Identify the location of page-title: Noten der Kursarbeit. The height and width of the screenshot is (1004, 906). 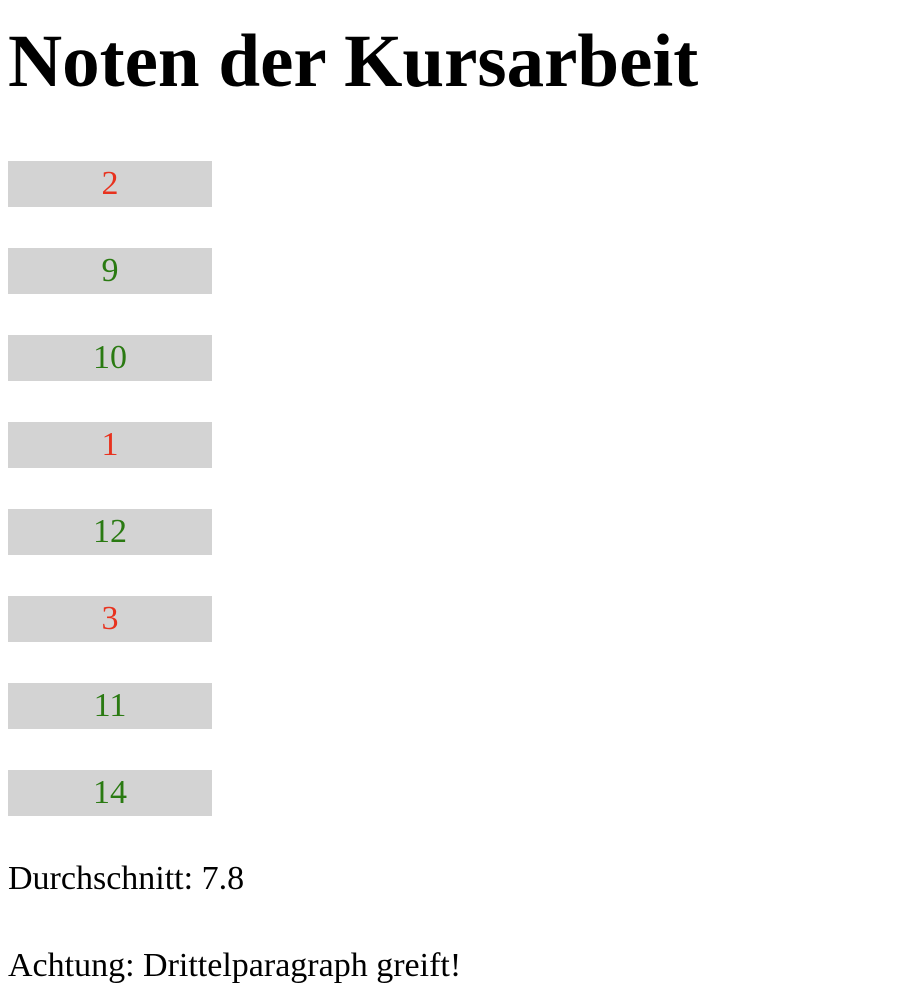
(353, 61).